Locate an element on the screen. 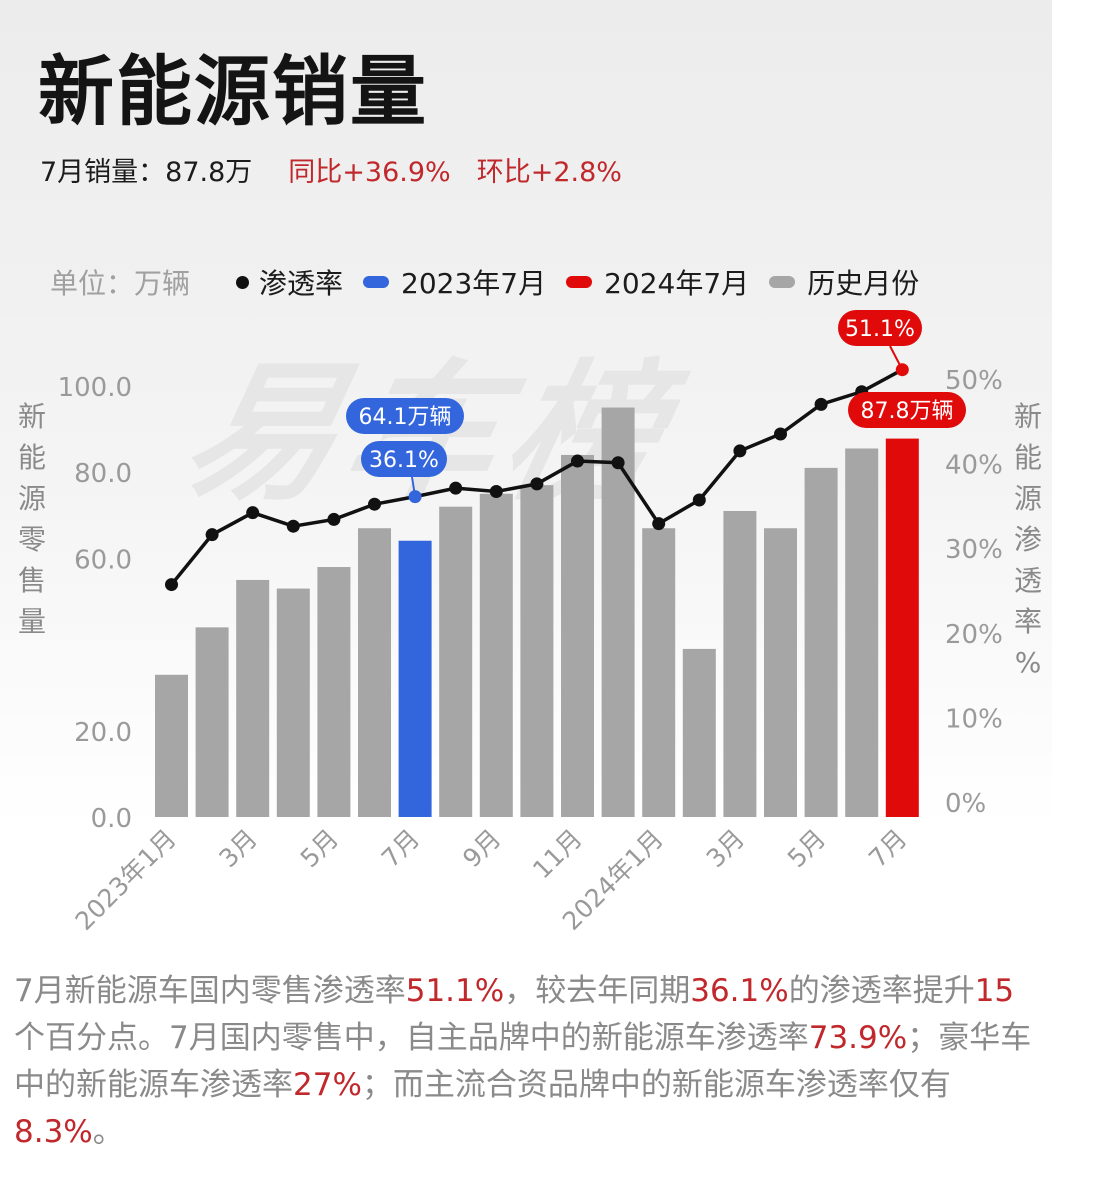 The image size is (1095, 1187). legend-item-history: 历史月份 is located at coordinates (844, 282).